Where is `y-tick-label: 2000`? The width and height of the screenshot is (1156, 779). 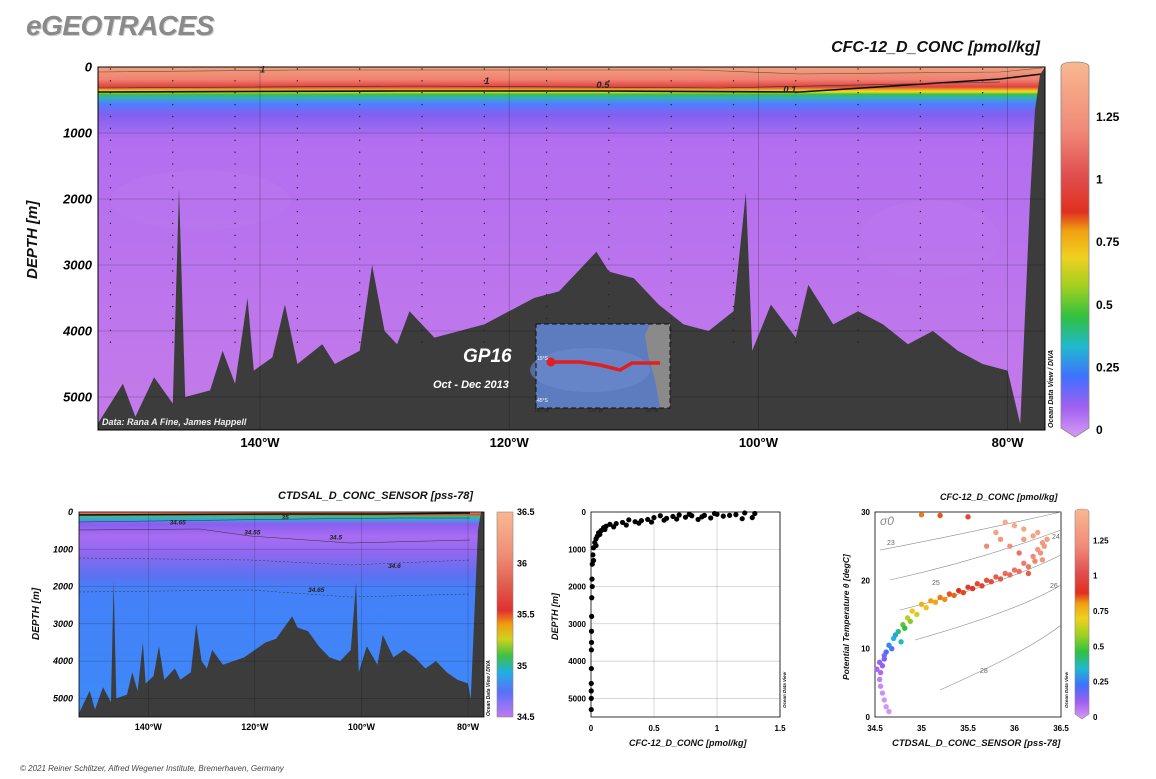
y-tick-label: 2000 is located at coordinates (77, 199).